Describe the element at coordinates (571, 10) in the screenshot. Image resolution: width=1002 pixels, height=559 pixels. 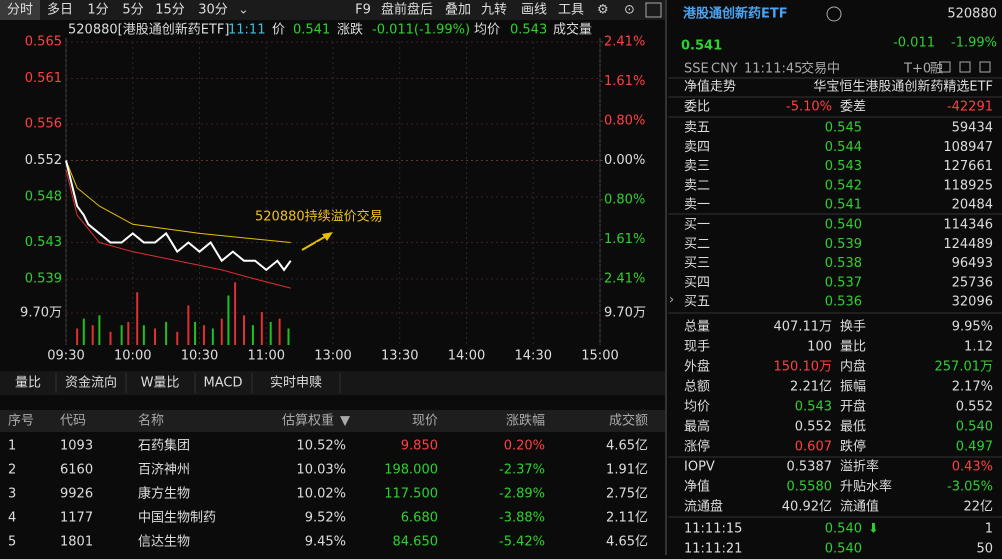
I see `tool: 工具` at that location.